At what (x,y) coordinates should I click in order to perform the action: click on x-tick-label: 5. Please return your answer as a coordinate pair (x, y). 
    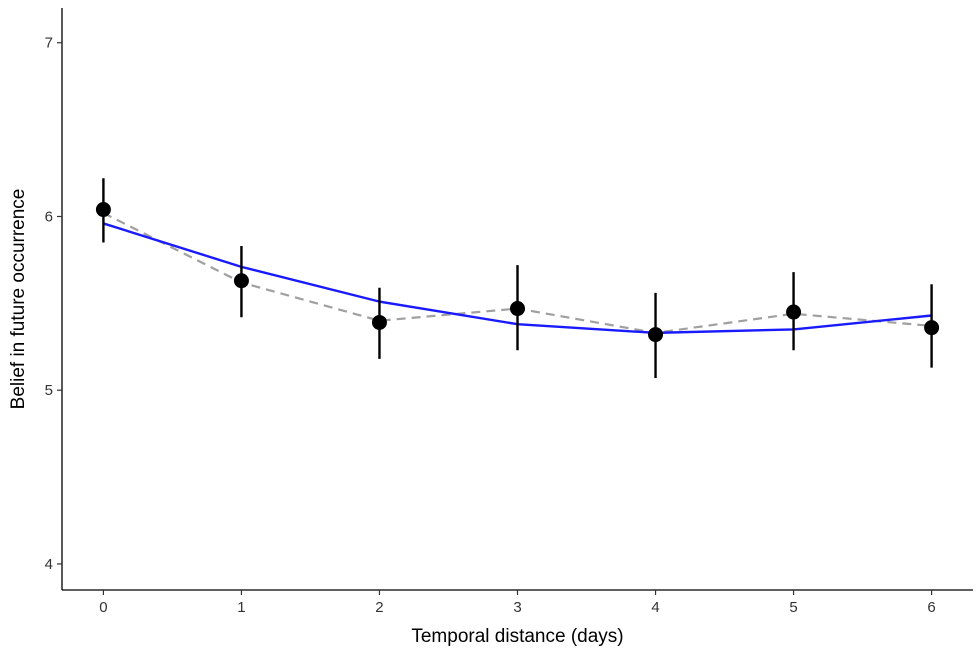
    Looking at the image, I should click on (793, 607).